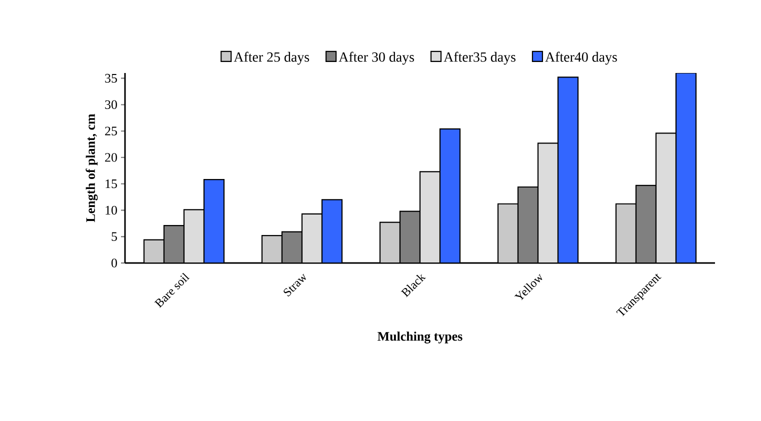 This screenshot has height=421, width=761. What do you see at coordinates (581, 58) in the screenshot?
I see `legend-label: After40 days` at bounding box center [581, 58].